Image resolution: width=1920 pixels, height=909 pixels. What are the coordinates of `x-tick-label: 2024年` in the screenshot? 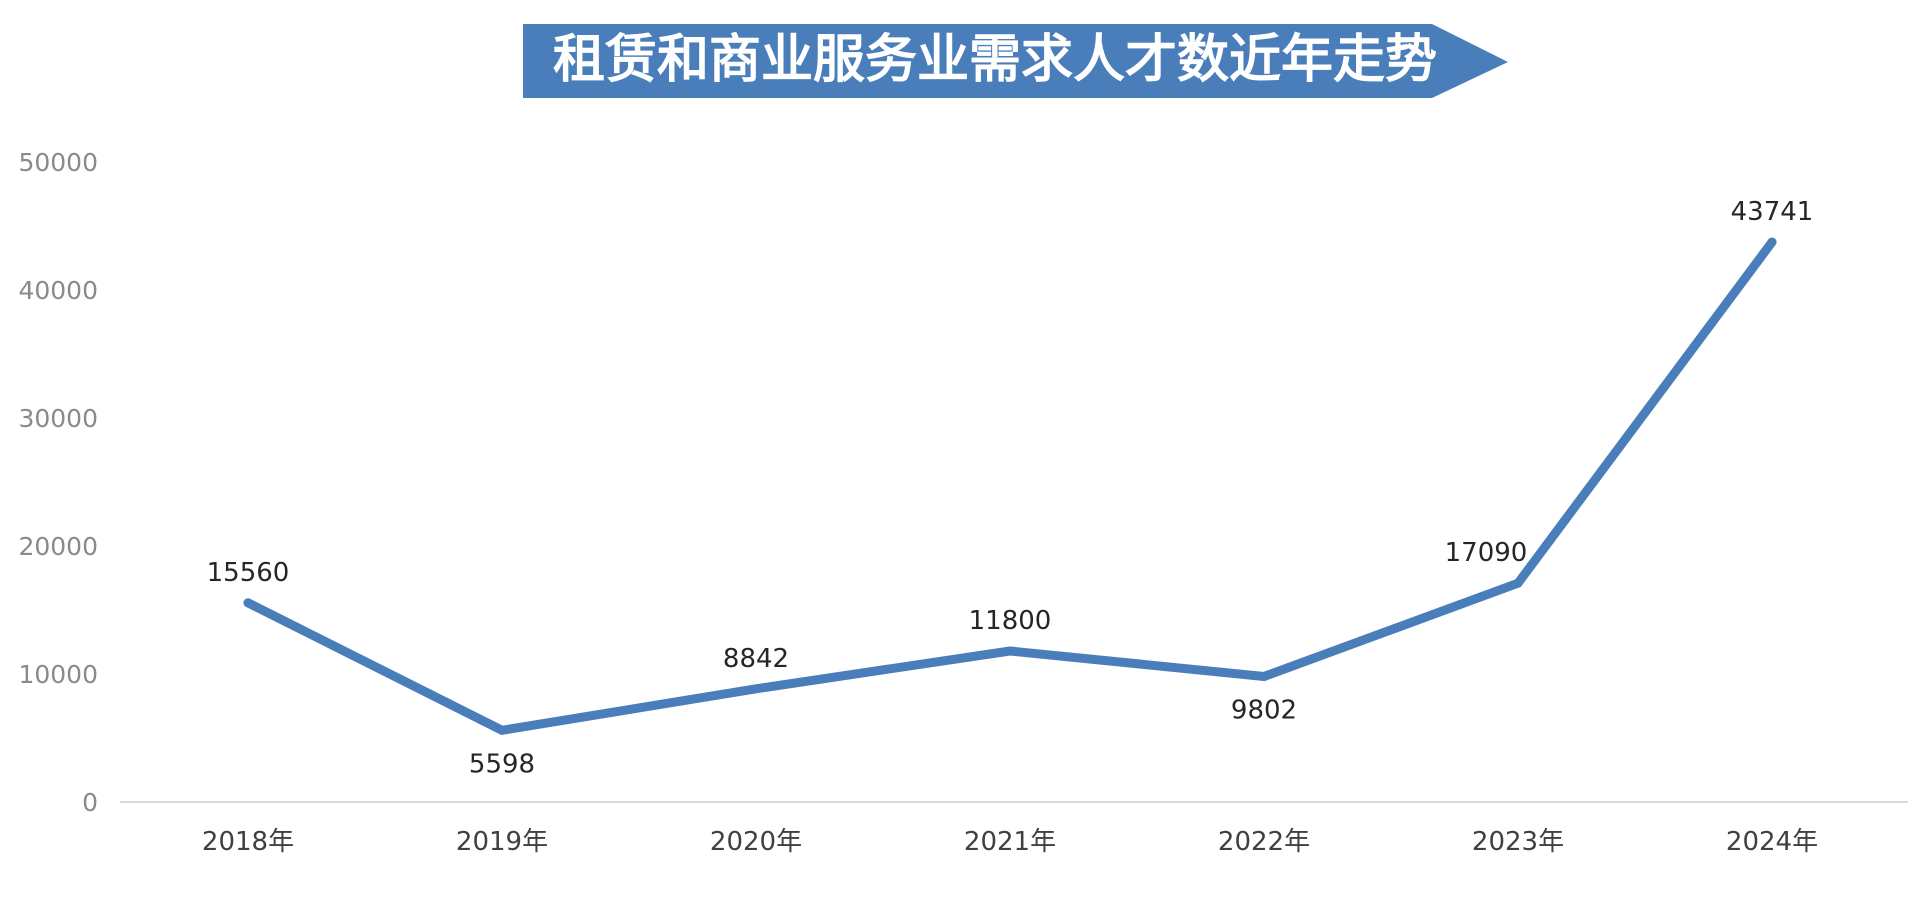 It's located at (1772, 842).